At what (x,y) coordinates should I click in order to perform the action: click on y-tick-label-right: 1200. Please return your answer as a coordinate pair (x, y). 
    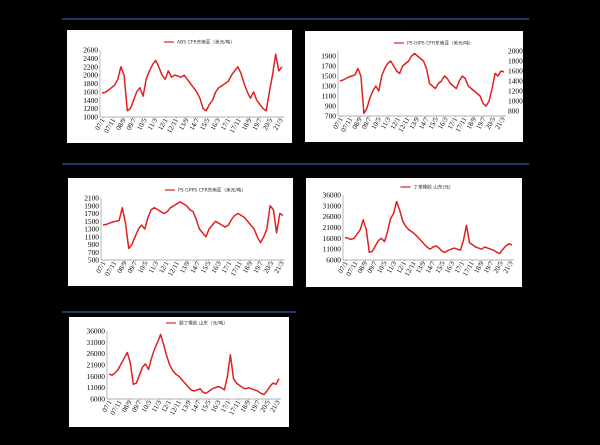
    Looking at the image, I should click on (515, 91).